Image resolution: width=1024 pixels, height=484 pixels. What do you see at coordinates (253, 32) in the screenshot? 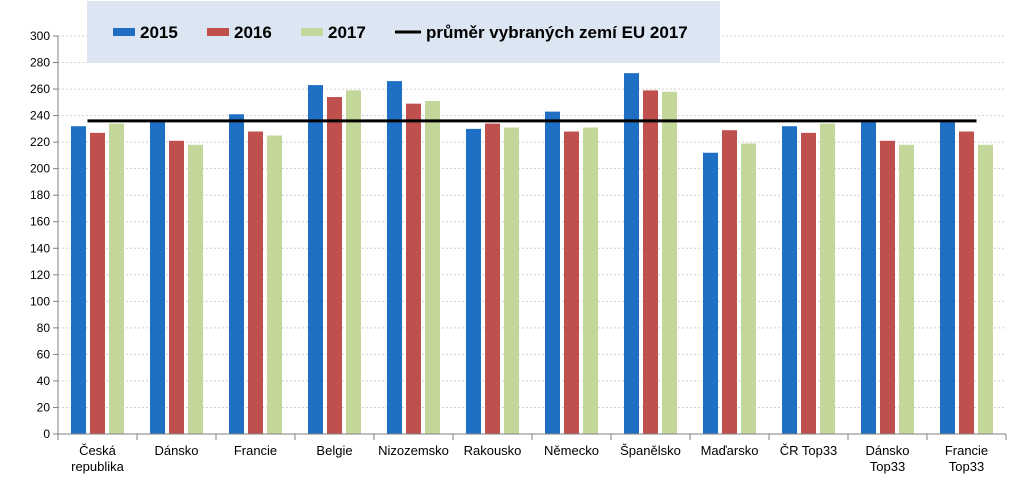
I see `legend-label-2016: 2016` at bounding box center [253, 32].